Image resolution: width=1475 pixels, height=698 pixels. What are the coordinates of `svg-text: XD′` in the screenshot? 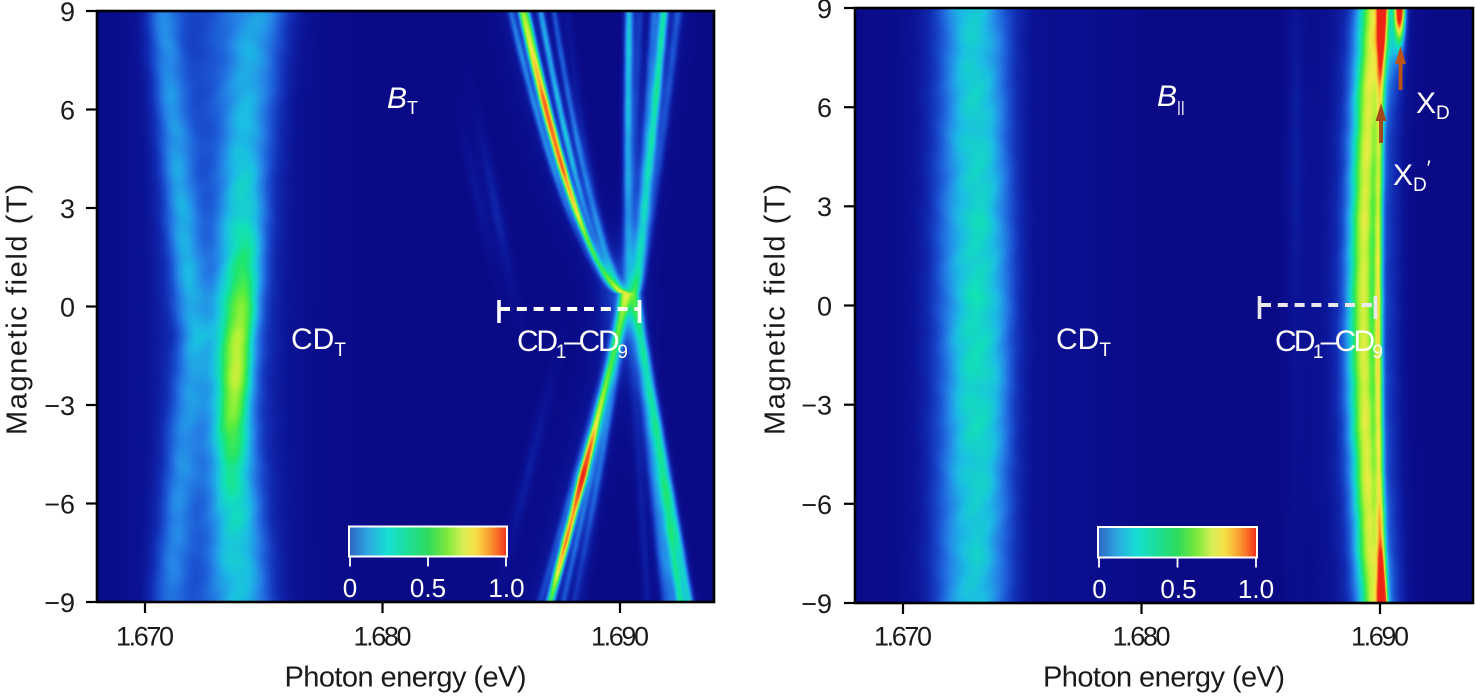 It's located at (1412, 176).